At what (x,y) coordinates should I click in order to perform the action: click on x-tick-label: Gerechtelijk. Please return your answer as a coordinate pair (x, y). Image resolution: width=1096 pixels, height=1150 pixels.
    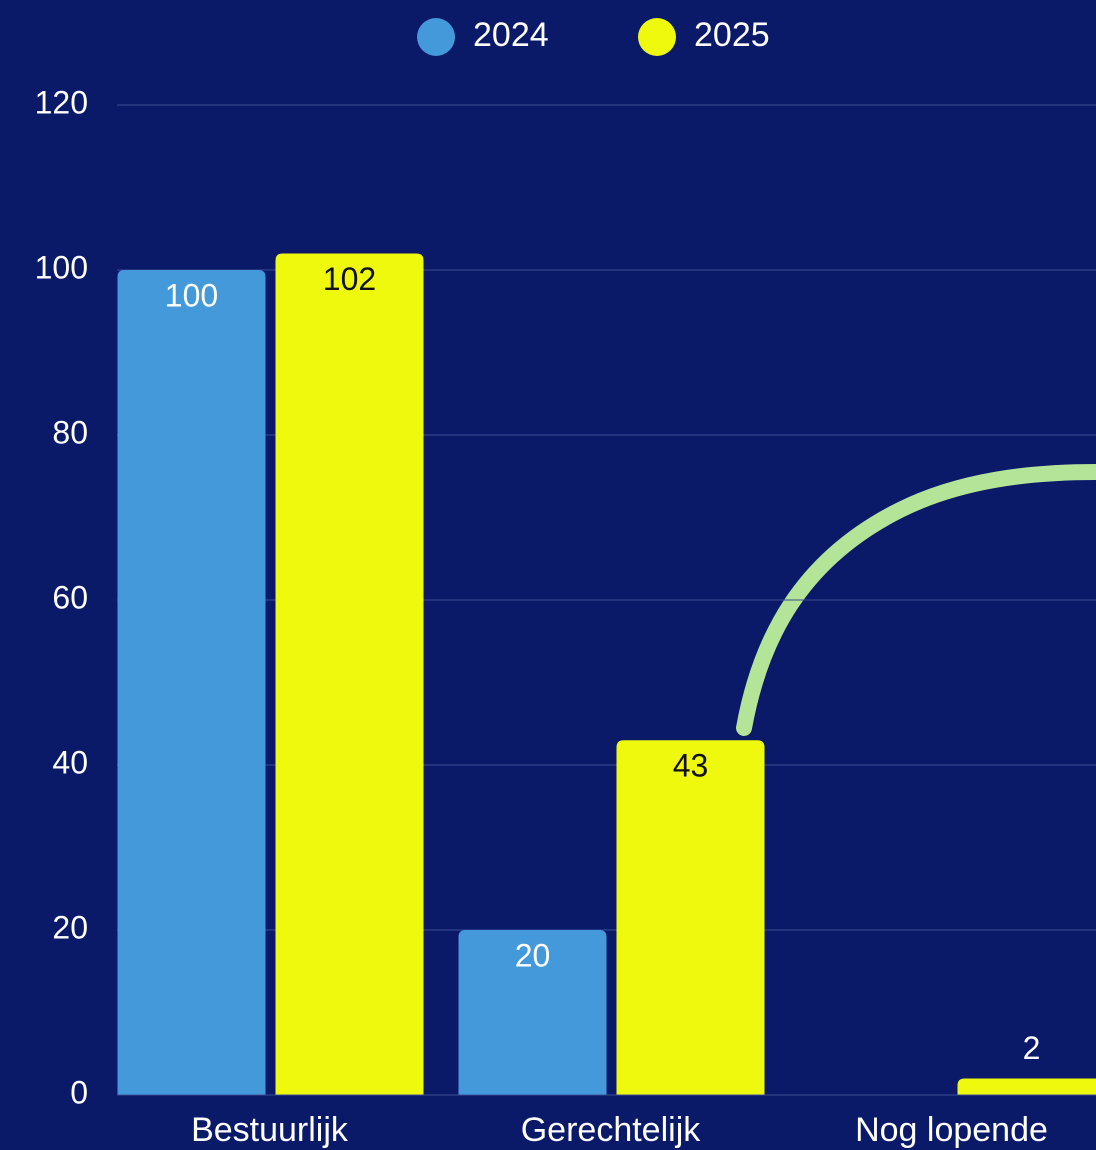
    Looking at the image, I should click on (611, 1130).